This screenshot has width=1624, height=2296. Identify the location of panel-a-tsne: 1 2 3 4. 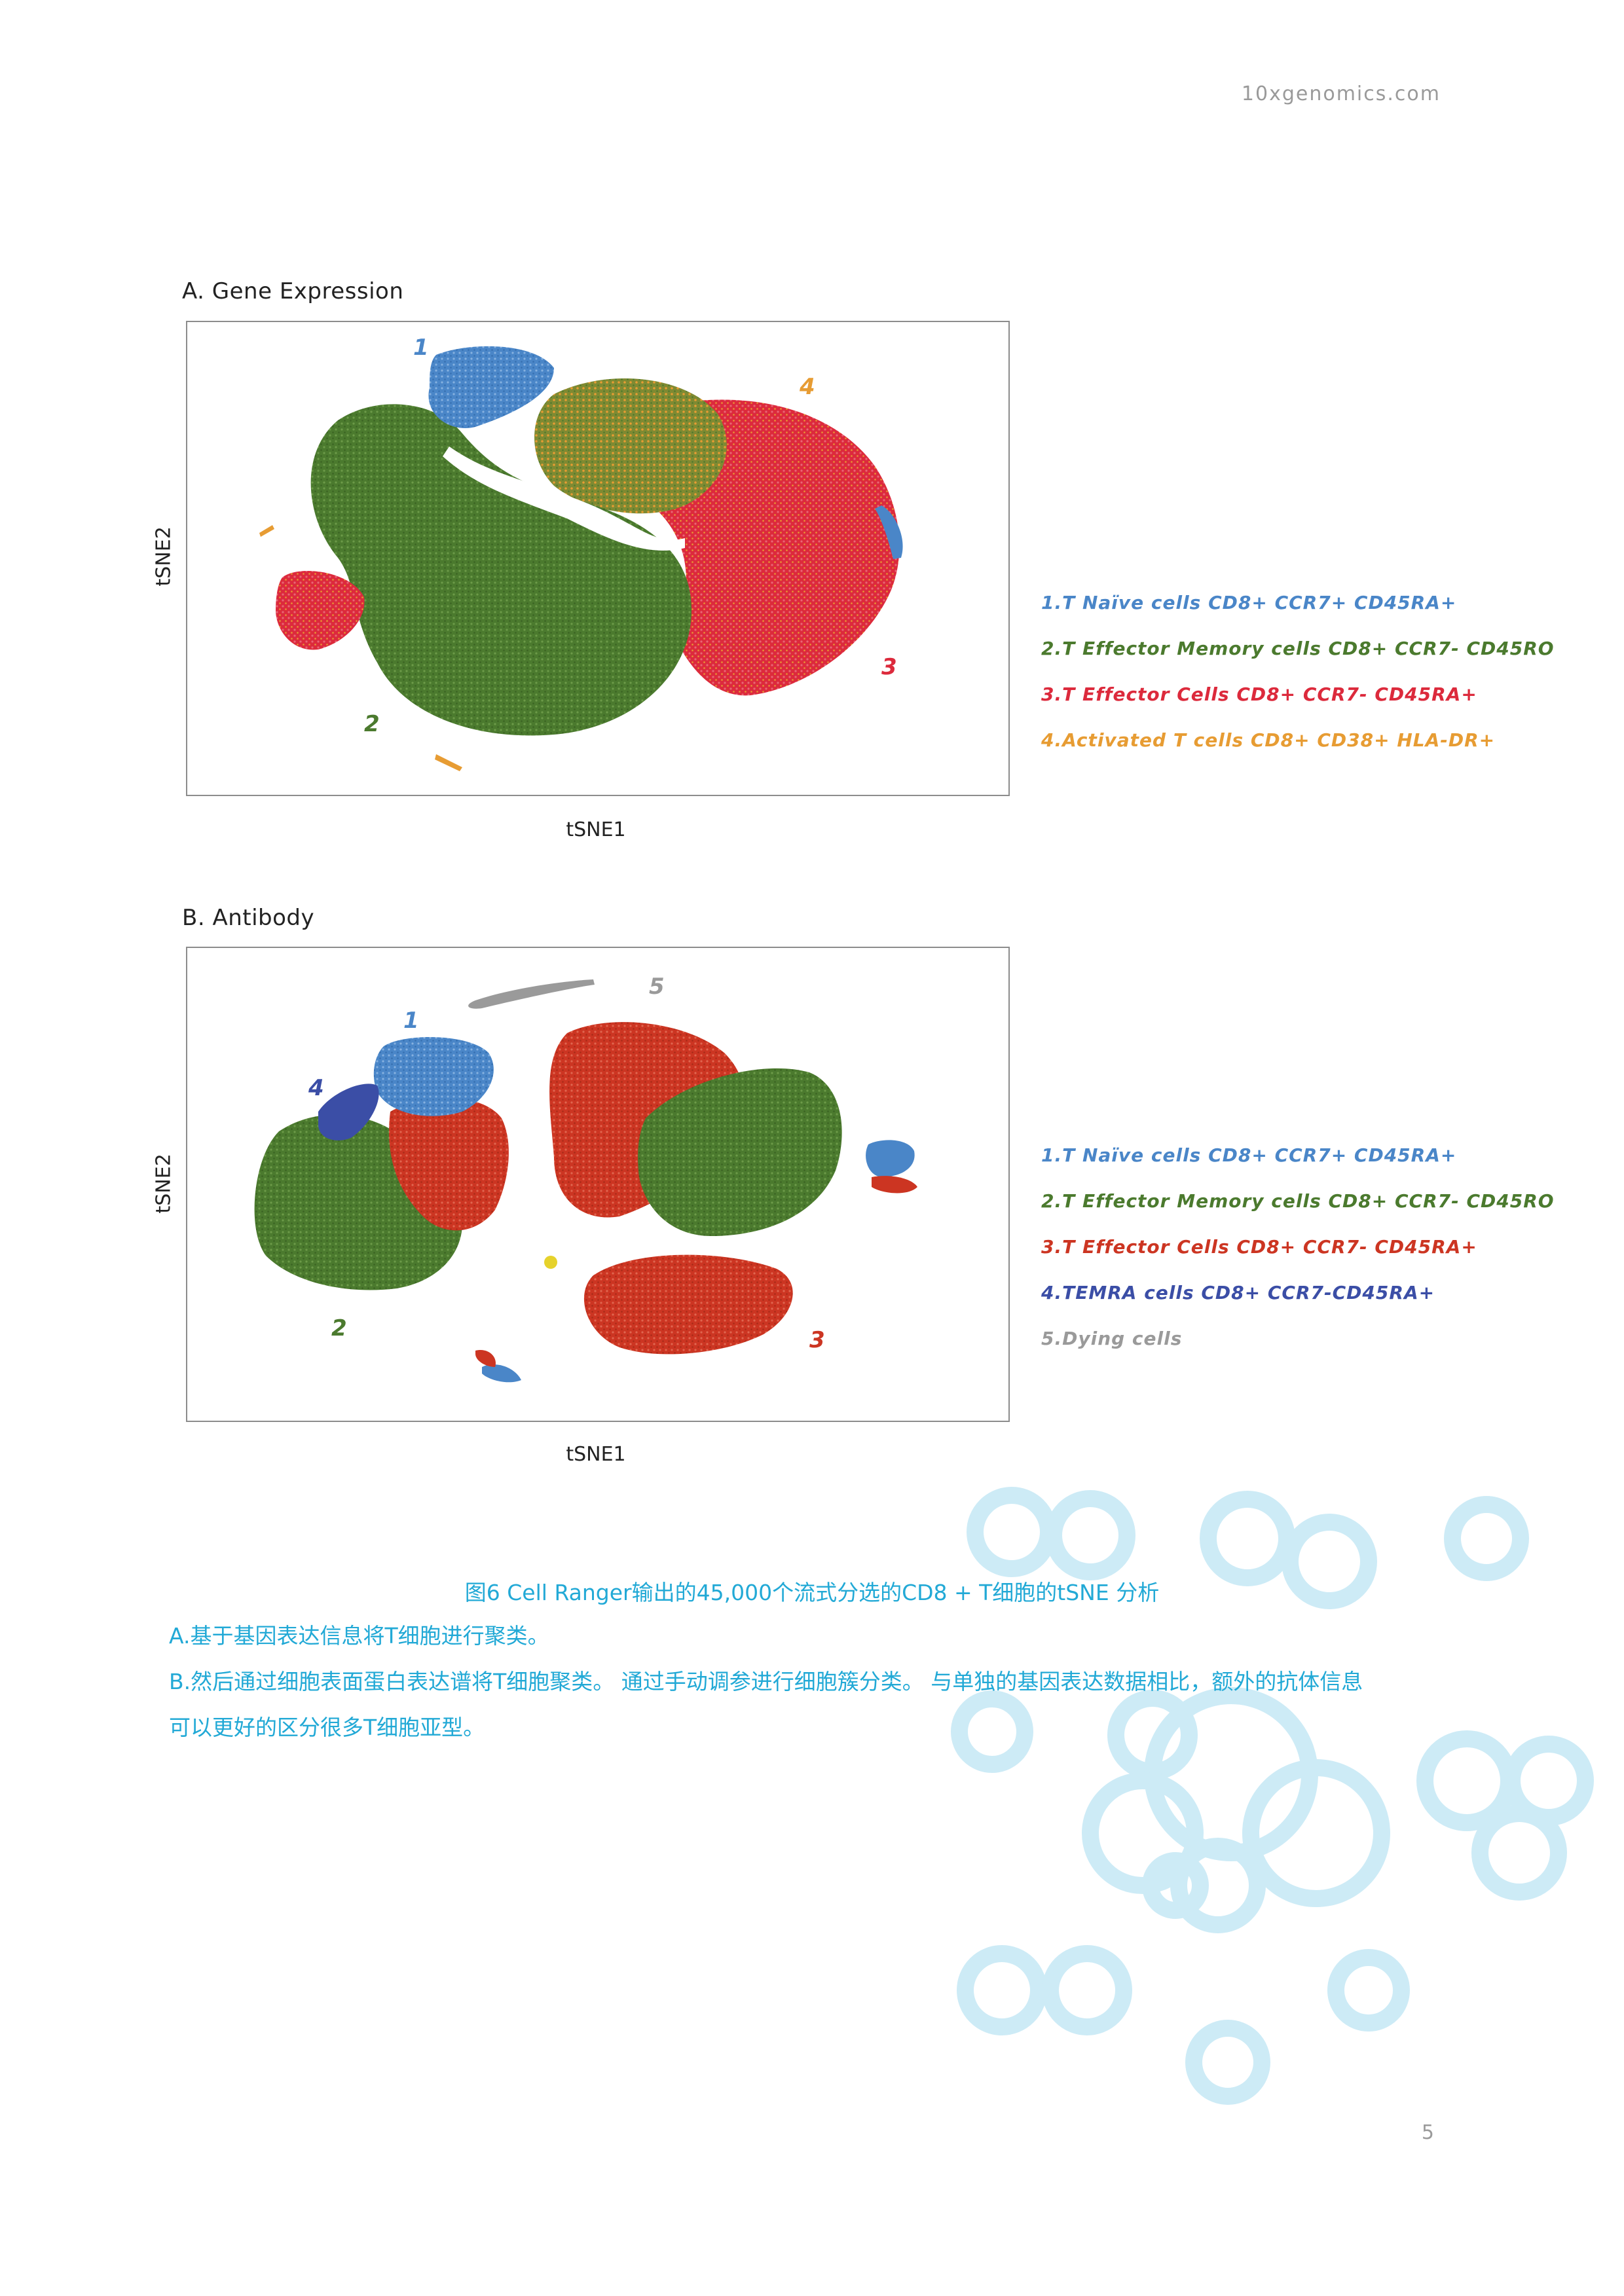
(581, 553).